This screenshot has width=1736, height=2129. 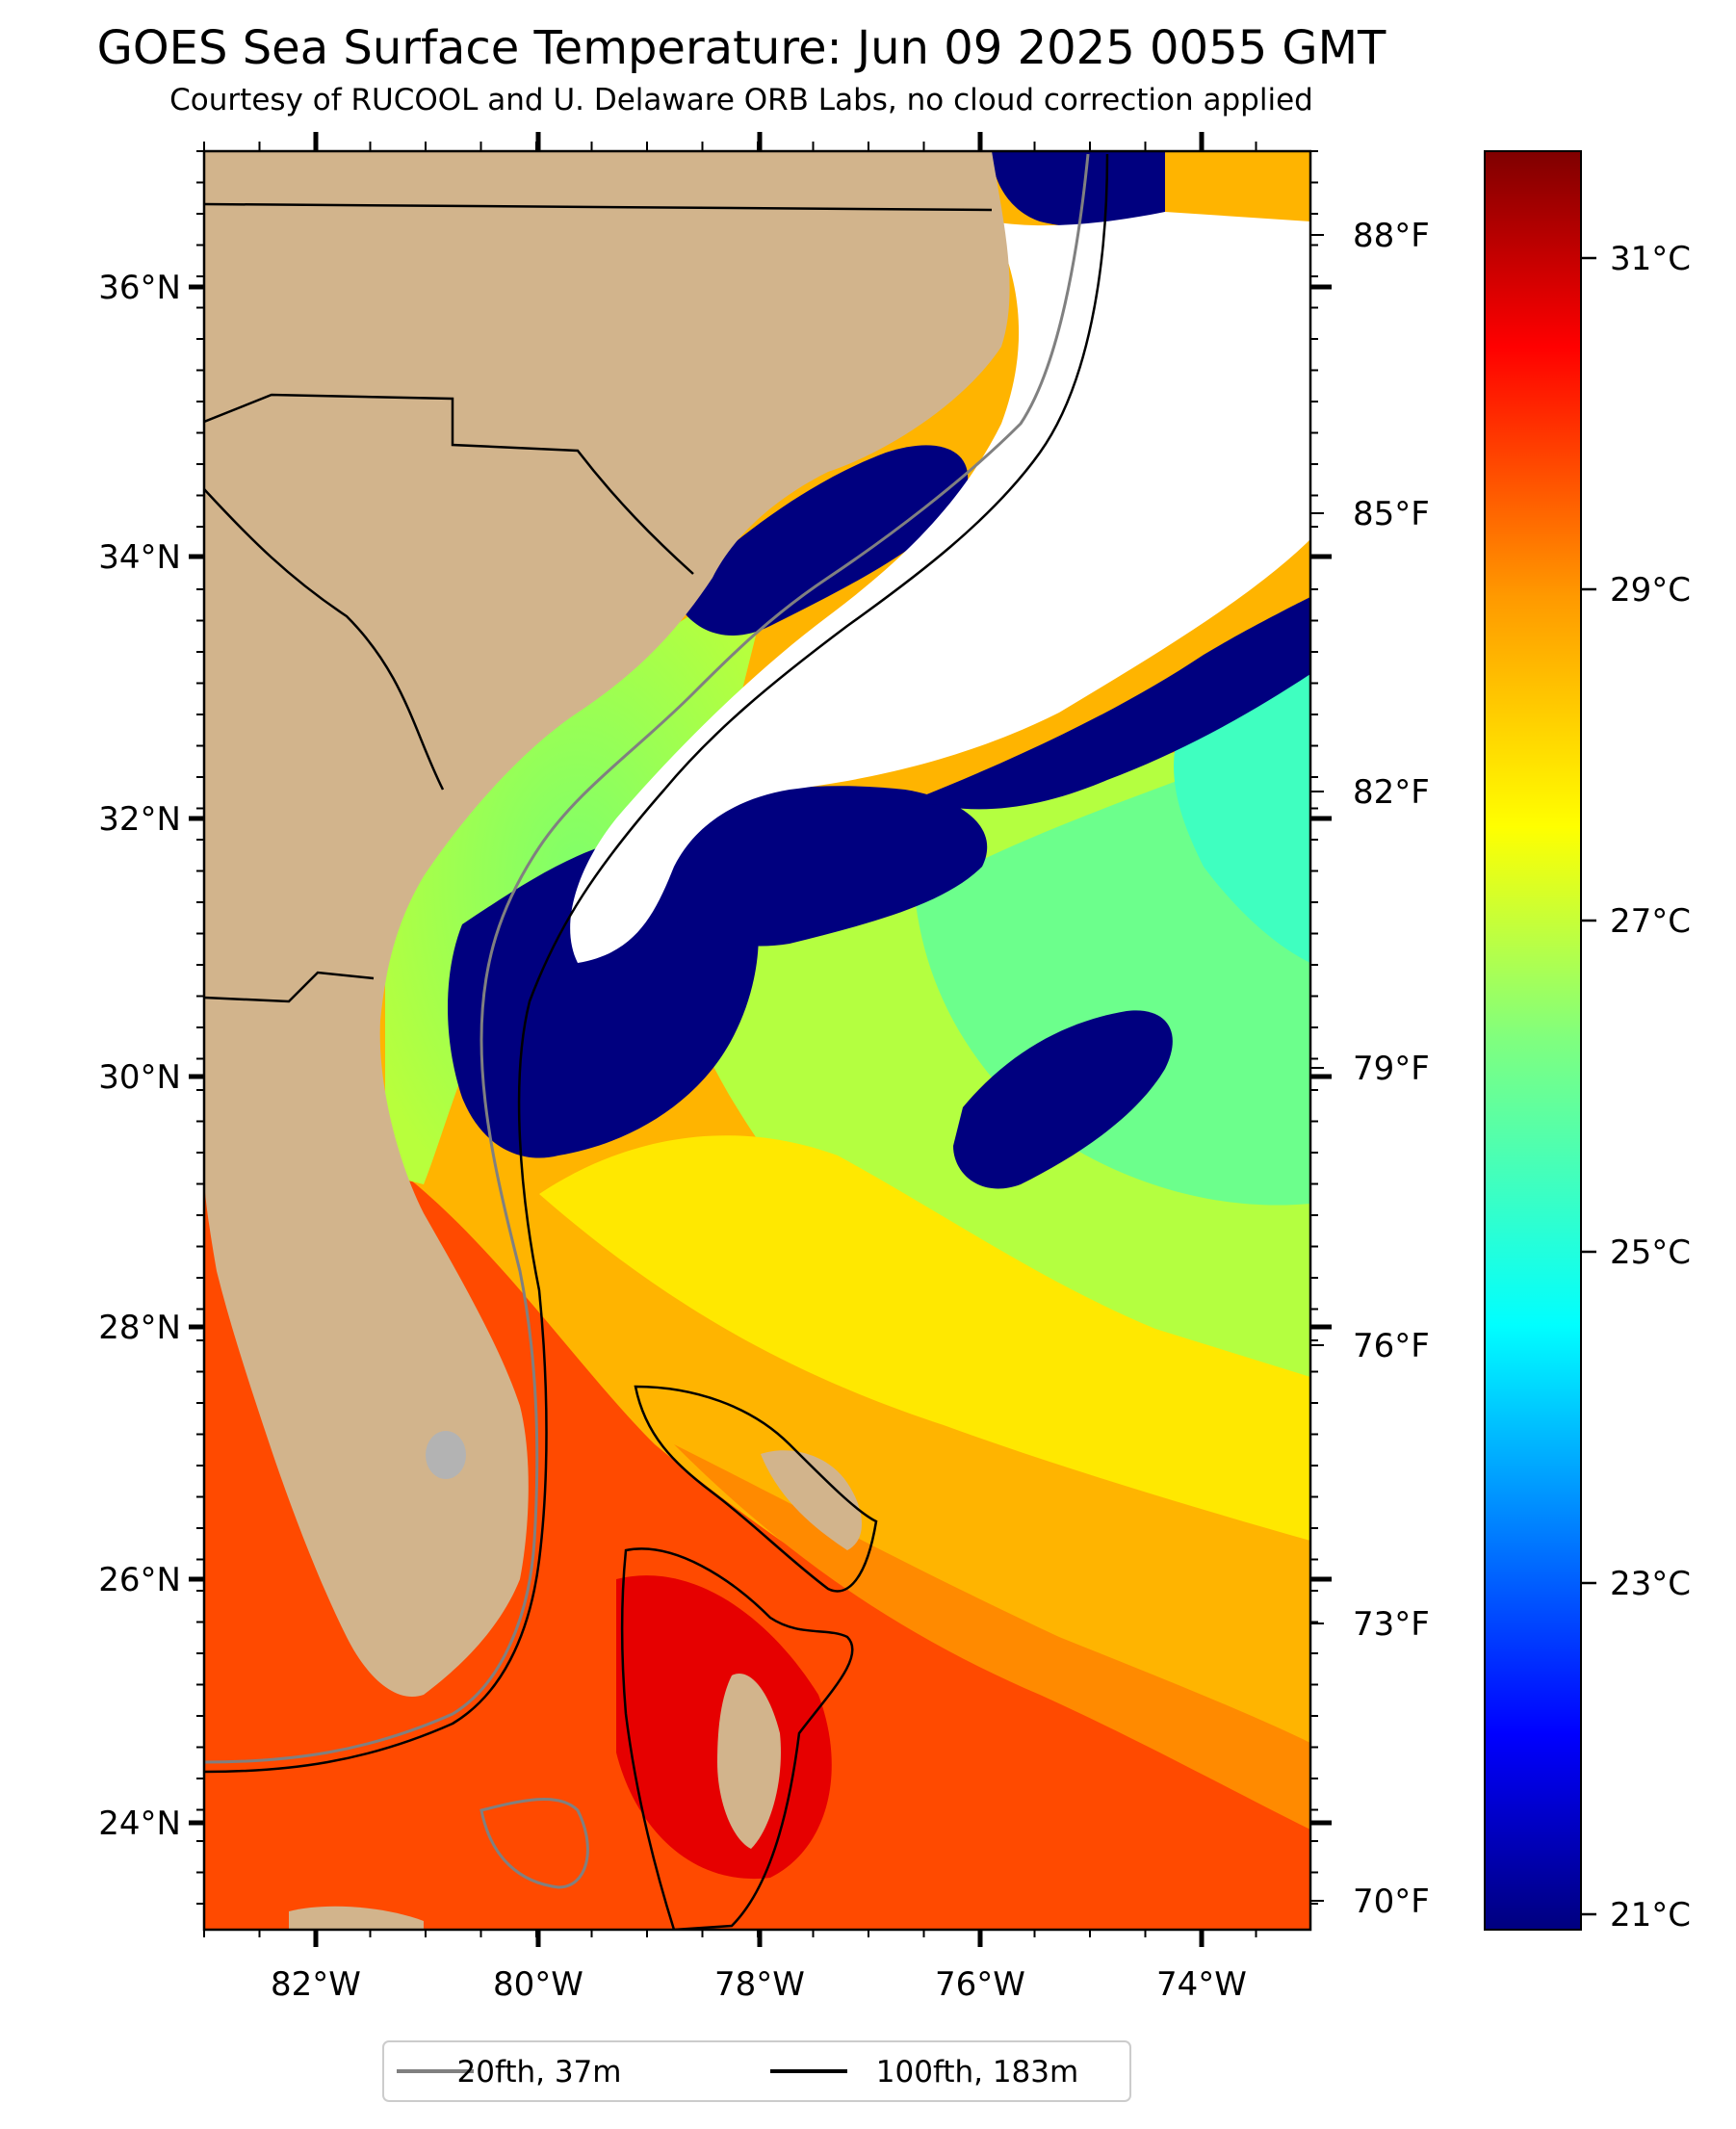 I want to click on sst-yellow-band, so click(x=924, y=1338).